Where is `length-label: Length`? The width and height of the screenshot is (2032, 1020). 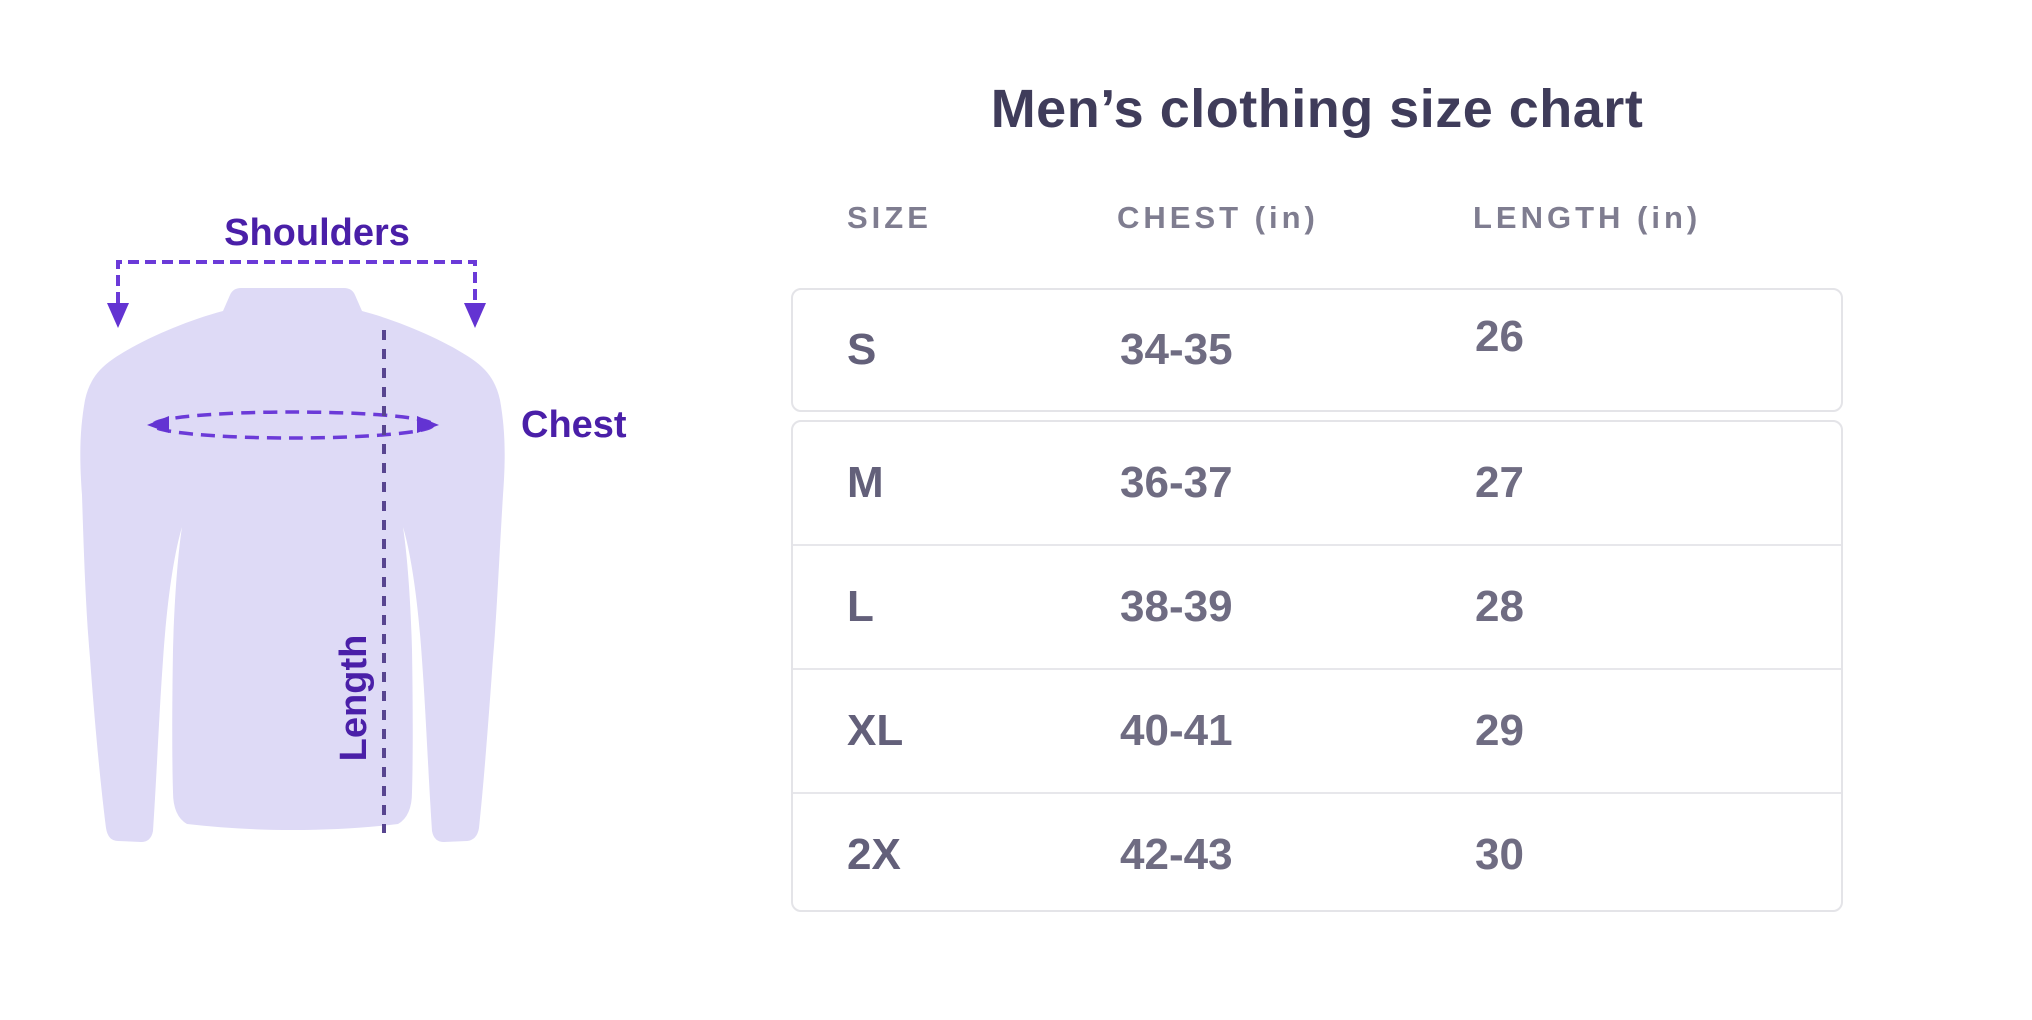
length-label: Length is located at coordinates (354, 698).